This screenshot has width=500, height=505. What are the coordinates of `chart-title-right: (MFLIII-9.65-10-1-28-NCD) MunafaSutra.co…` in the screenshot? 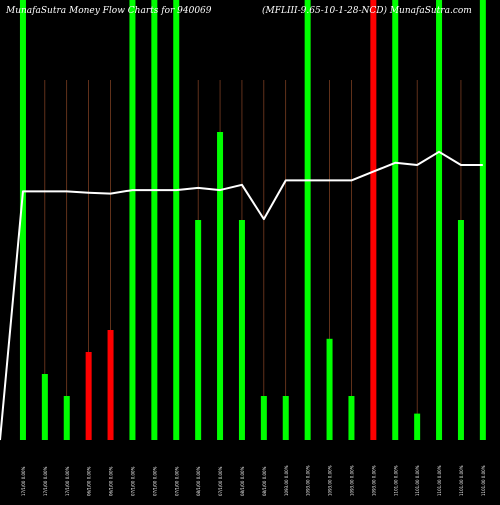 It's located at (367, 11).